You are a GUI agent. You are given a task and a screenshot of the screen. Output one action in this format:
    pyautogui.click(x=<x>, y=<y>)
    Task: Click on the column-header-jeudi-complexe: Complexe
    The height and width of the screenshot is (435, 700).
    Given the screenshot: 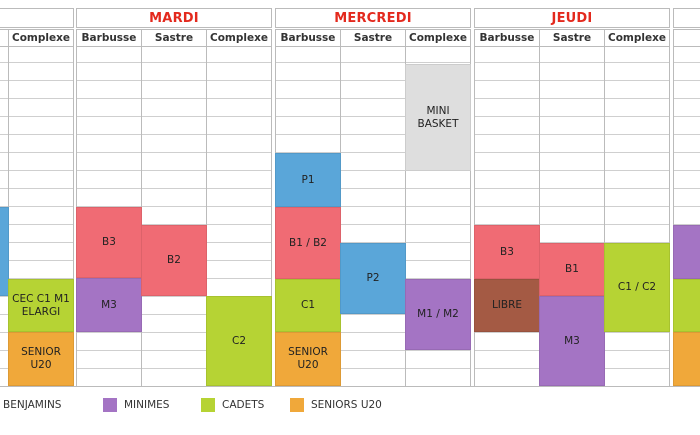 What is the action you would take?
    pyautogui.click(x=637, y=38)
    